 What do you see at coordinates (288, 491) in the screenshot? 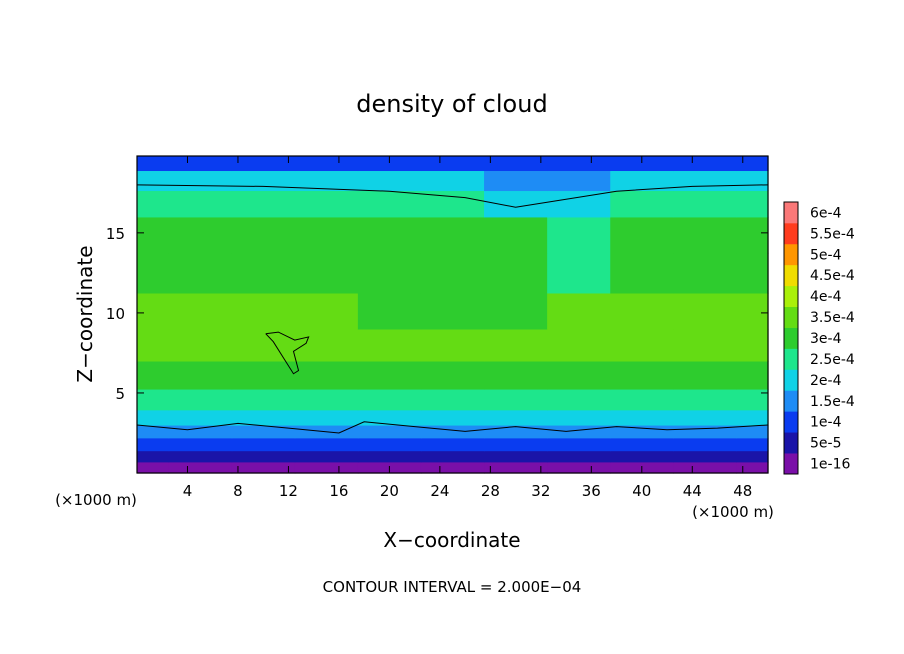
I see `x-tick-label: 12` at bounding box center [288, 491].